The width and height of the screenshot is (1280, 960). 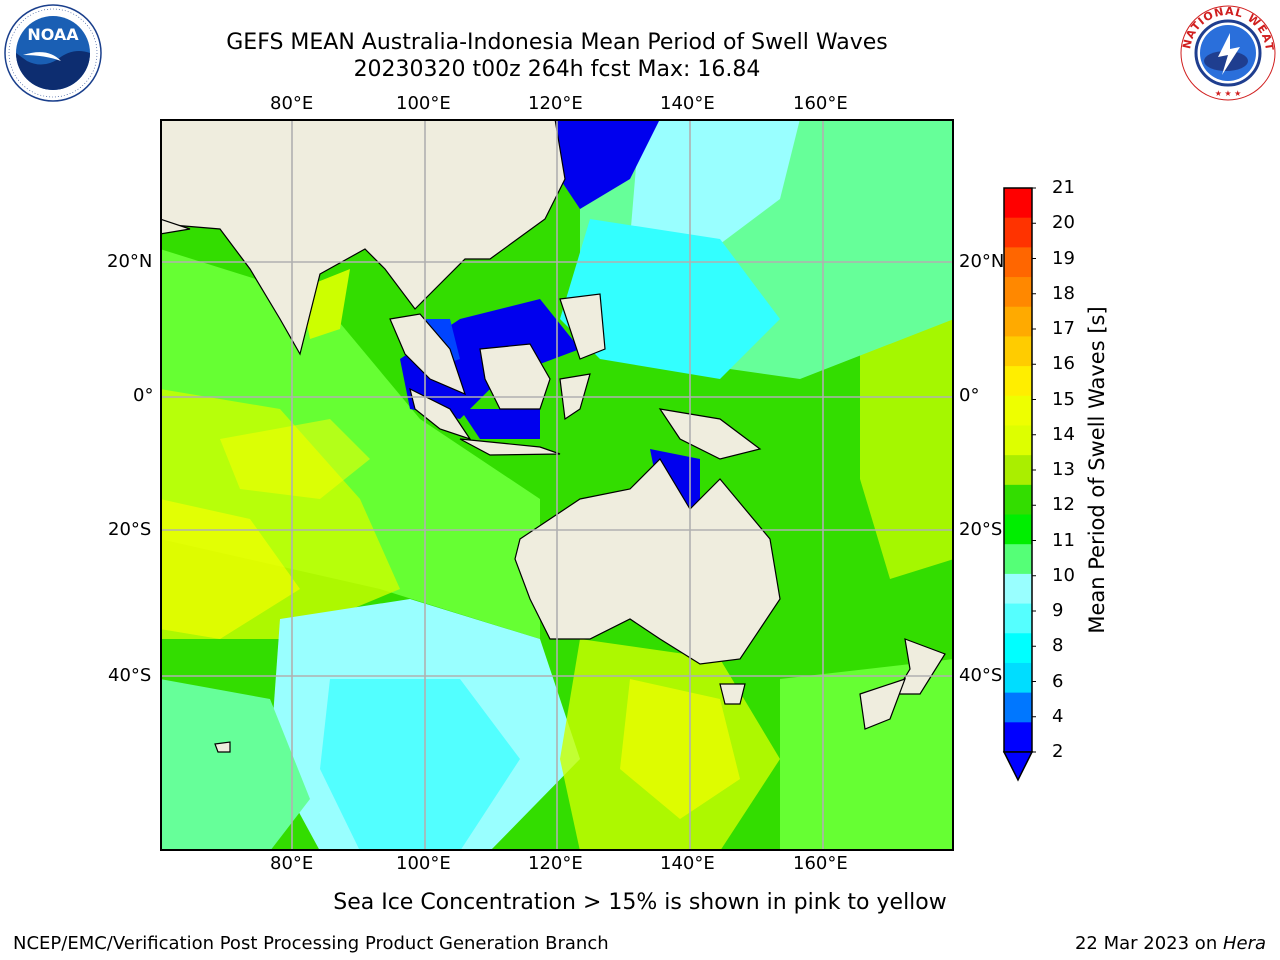 I want to click on land-asia, so click(x=363, y=237).